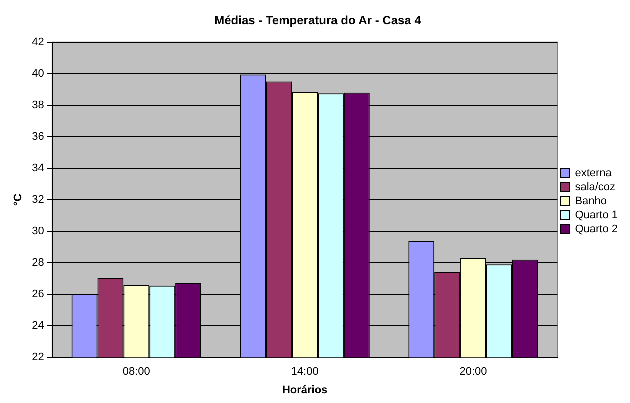 The image size is (630, 403). Describe the element at coordinates (38, 294) in the screenshot. I see `y-tick-label: 26` at that location.